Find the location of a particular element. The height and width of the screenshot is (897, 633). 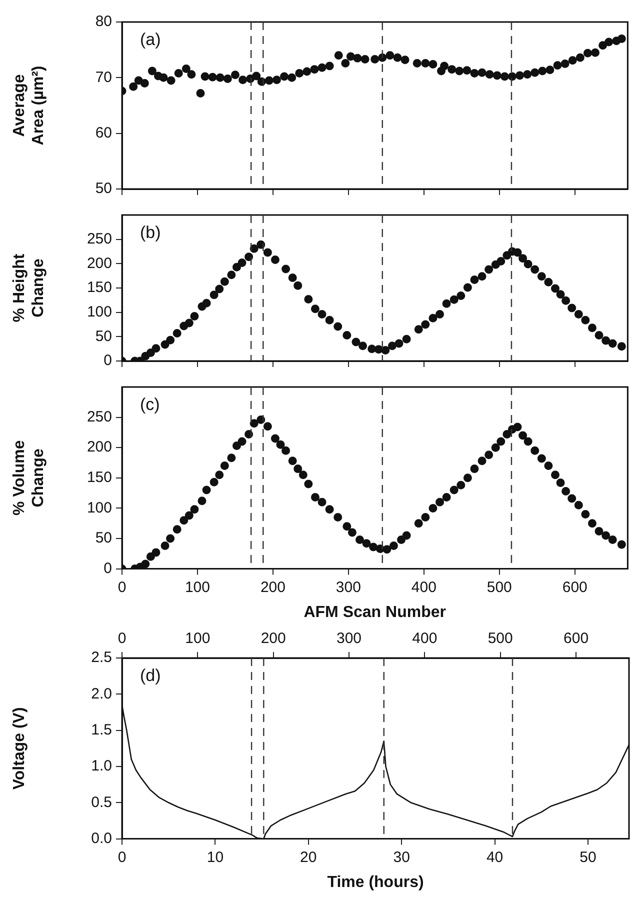

x-axis-title: Time (hours) is located at coordinates (375, 882).